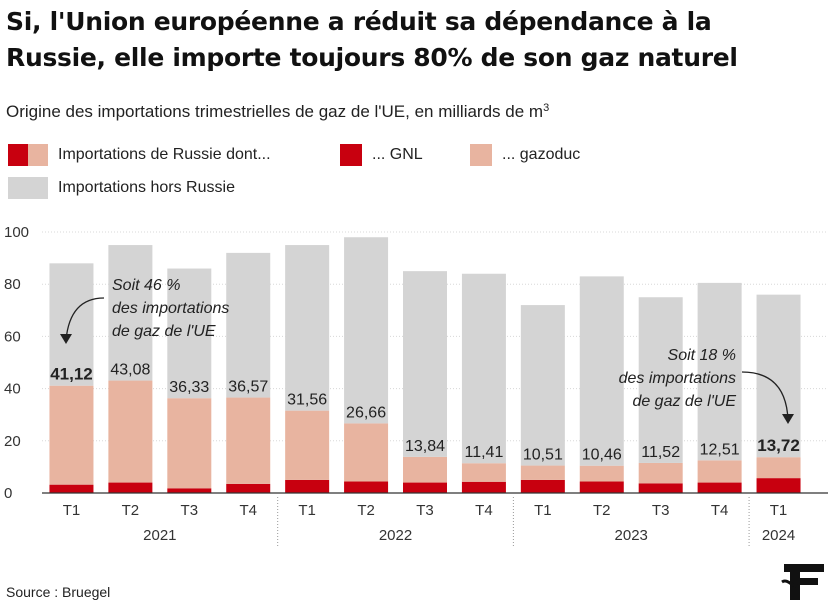 Image resolution: width=838 pixels, height=612 pixels. Describe the element at coordinates (12, 441) in the screenshot. I see `y-tick-label: 20` at that location.